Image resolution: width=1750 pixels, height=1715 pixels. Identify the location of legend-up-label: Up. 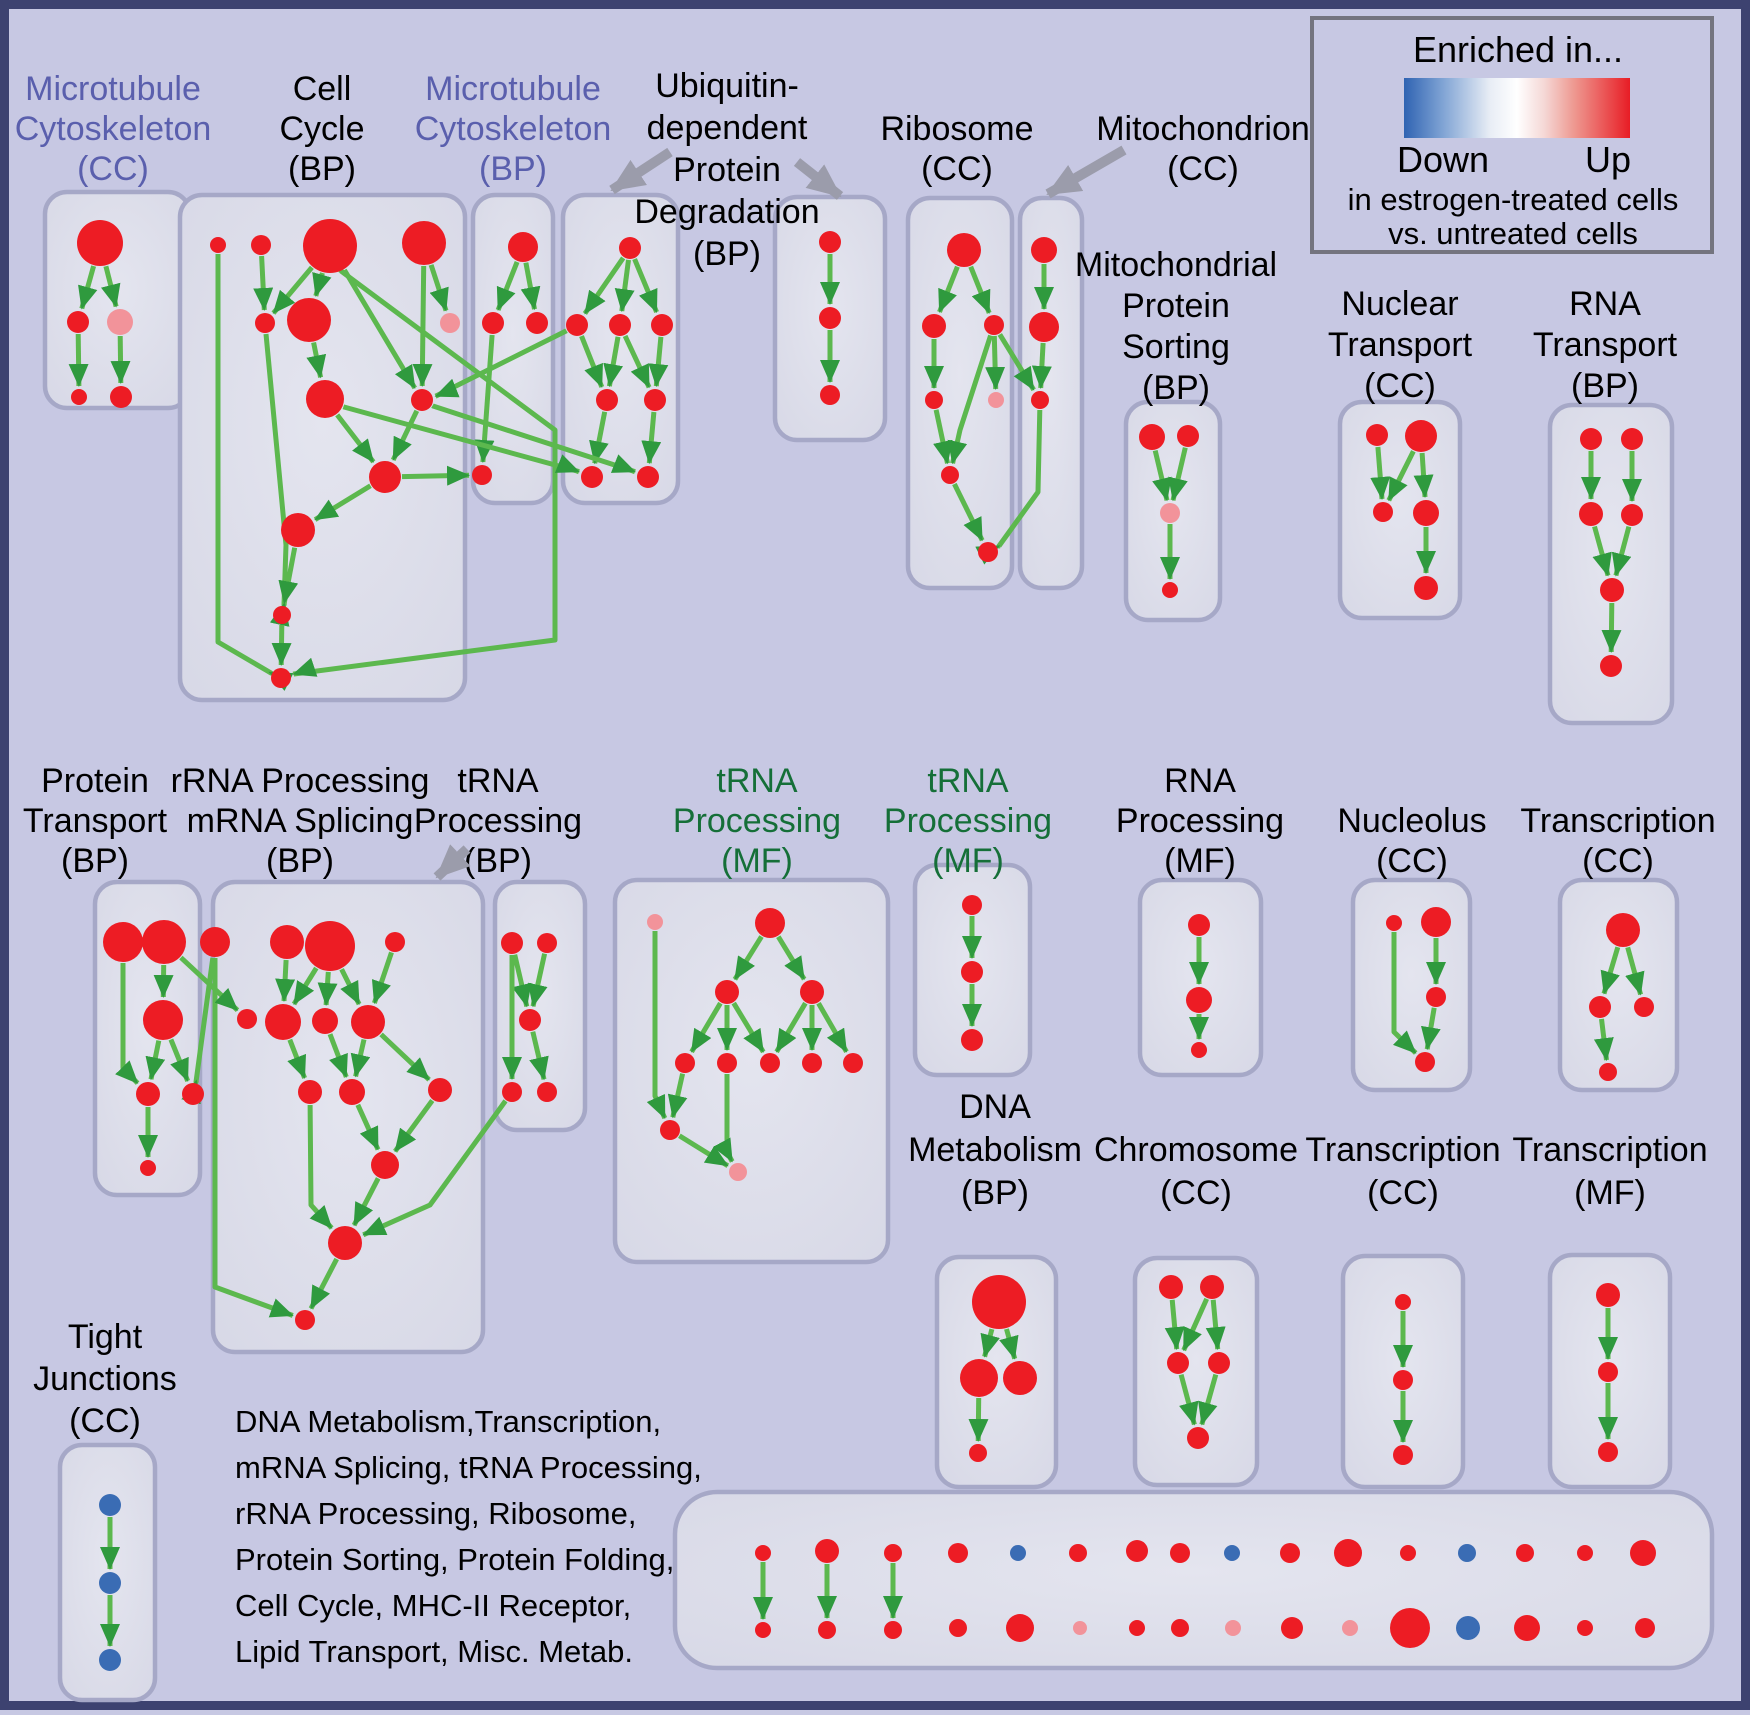
(1608, 159).